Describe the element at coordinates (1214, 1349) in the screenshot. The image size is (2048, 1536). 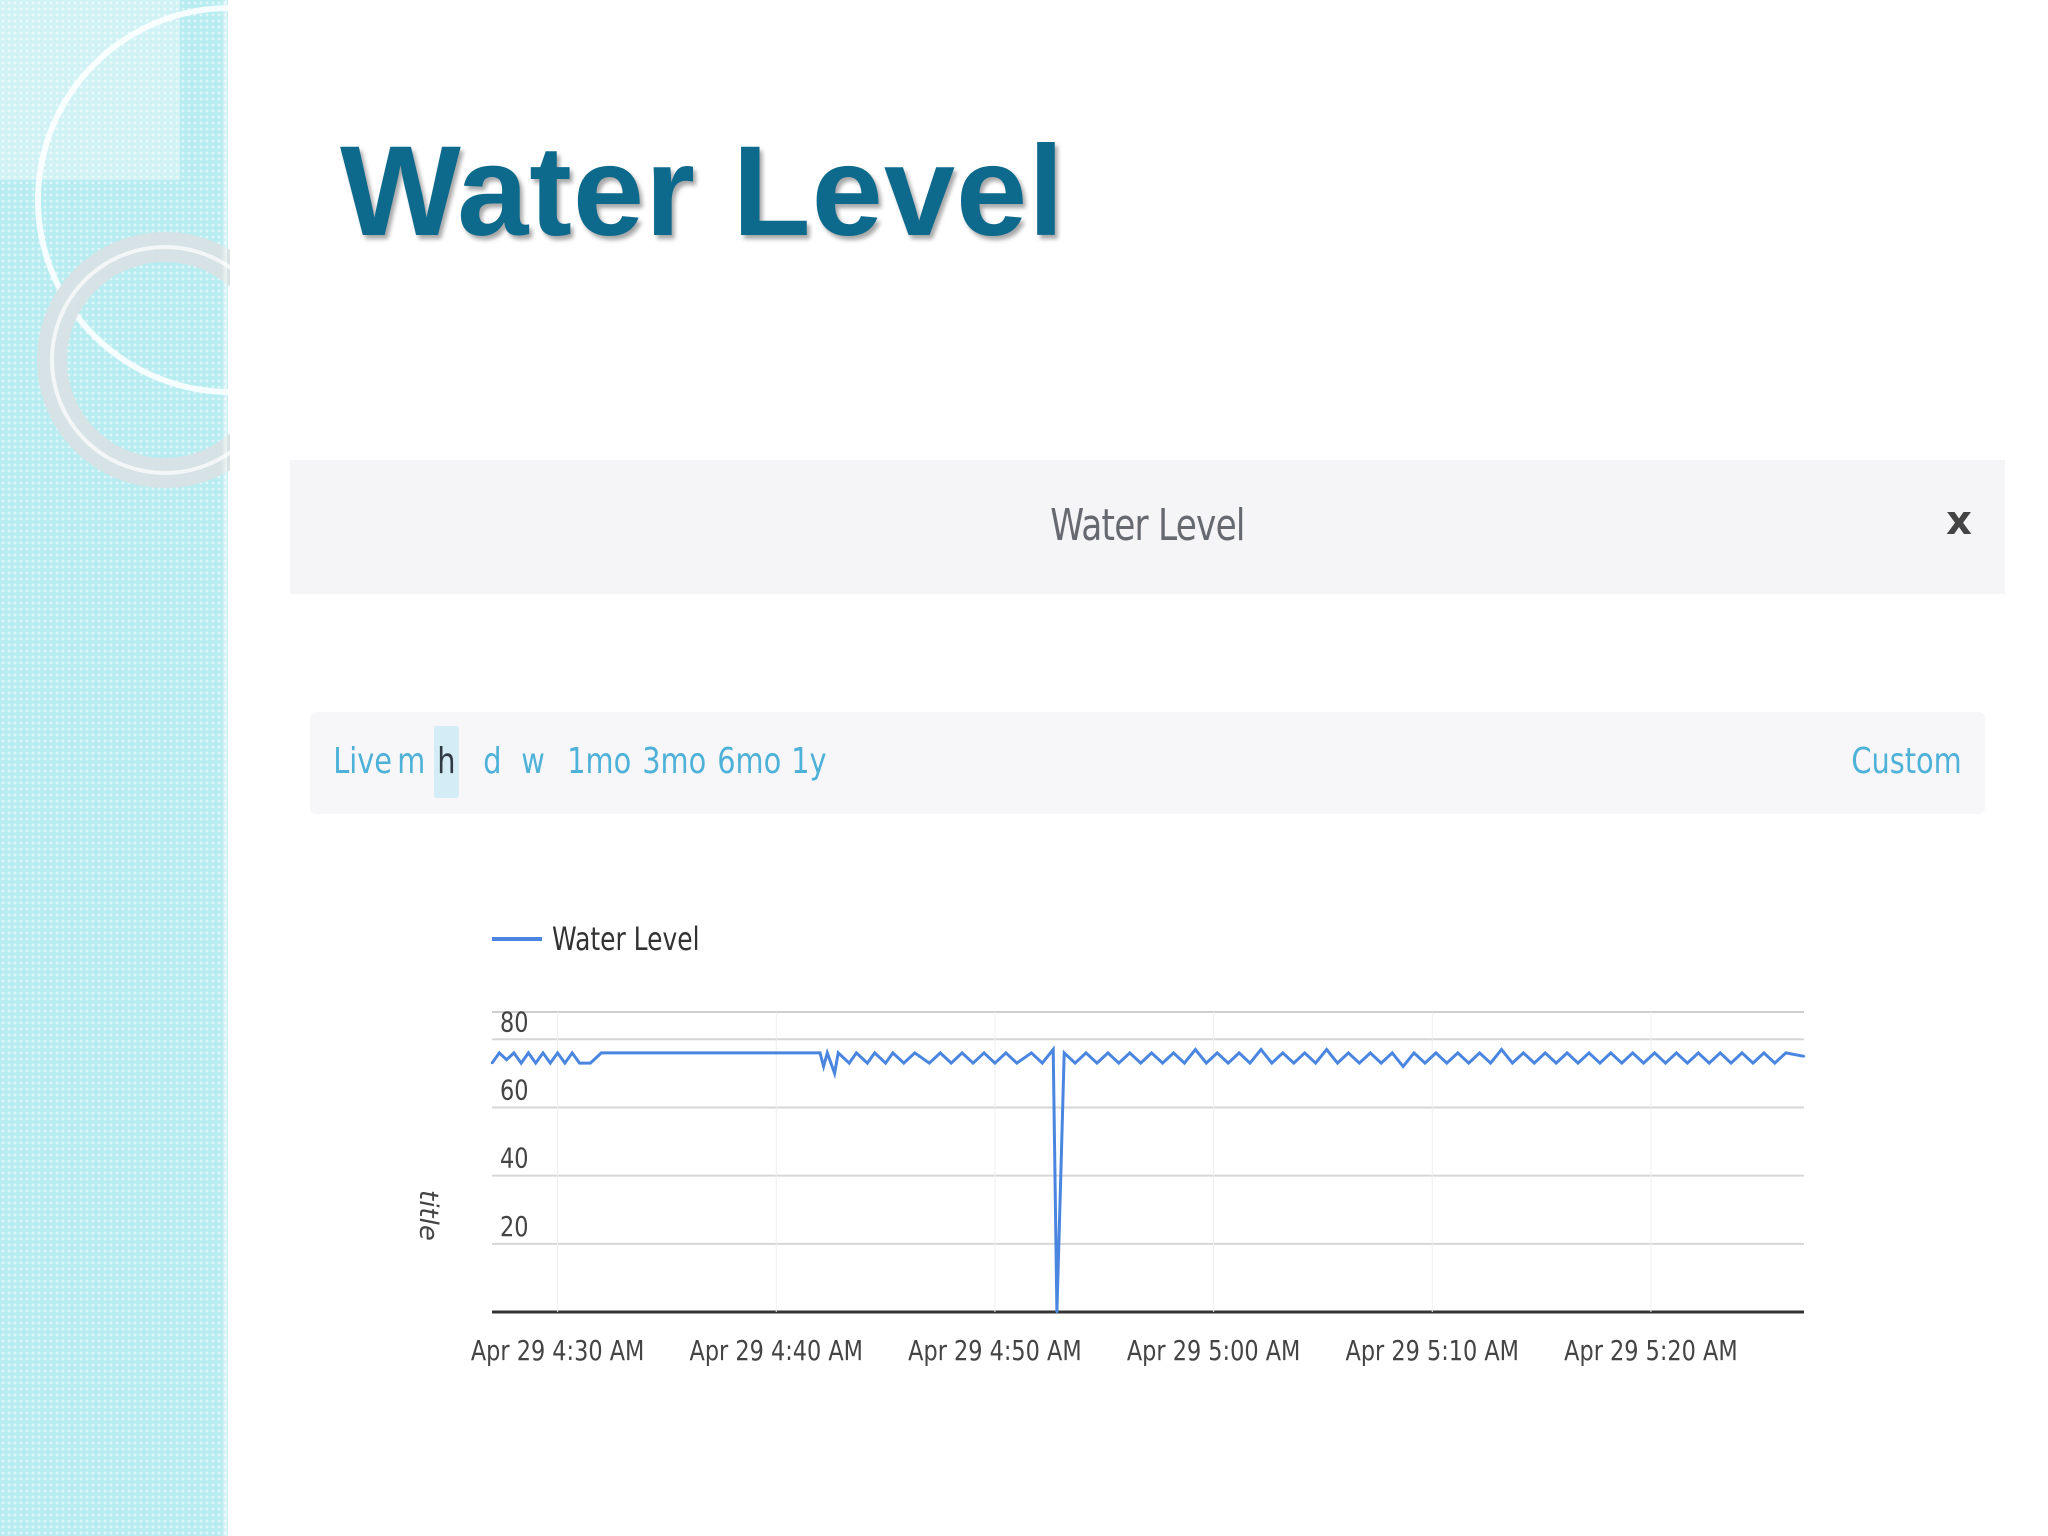
I see `x-tick-label: Apr 29 5:00 AM` at that location.